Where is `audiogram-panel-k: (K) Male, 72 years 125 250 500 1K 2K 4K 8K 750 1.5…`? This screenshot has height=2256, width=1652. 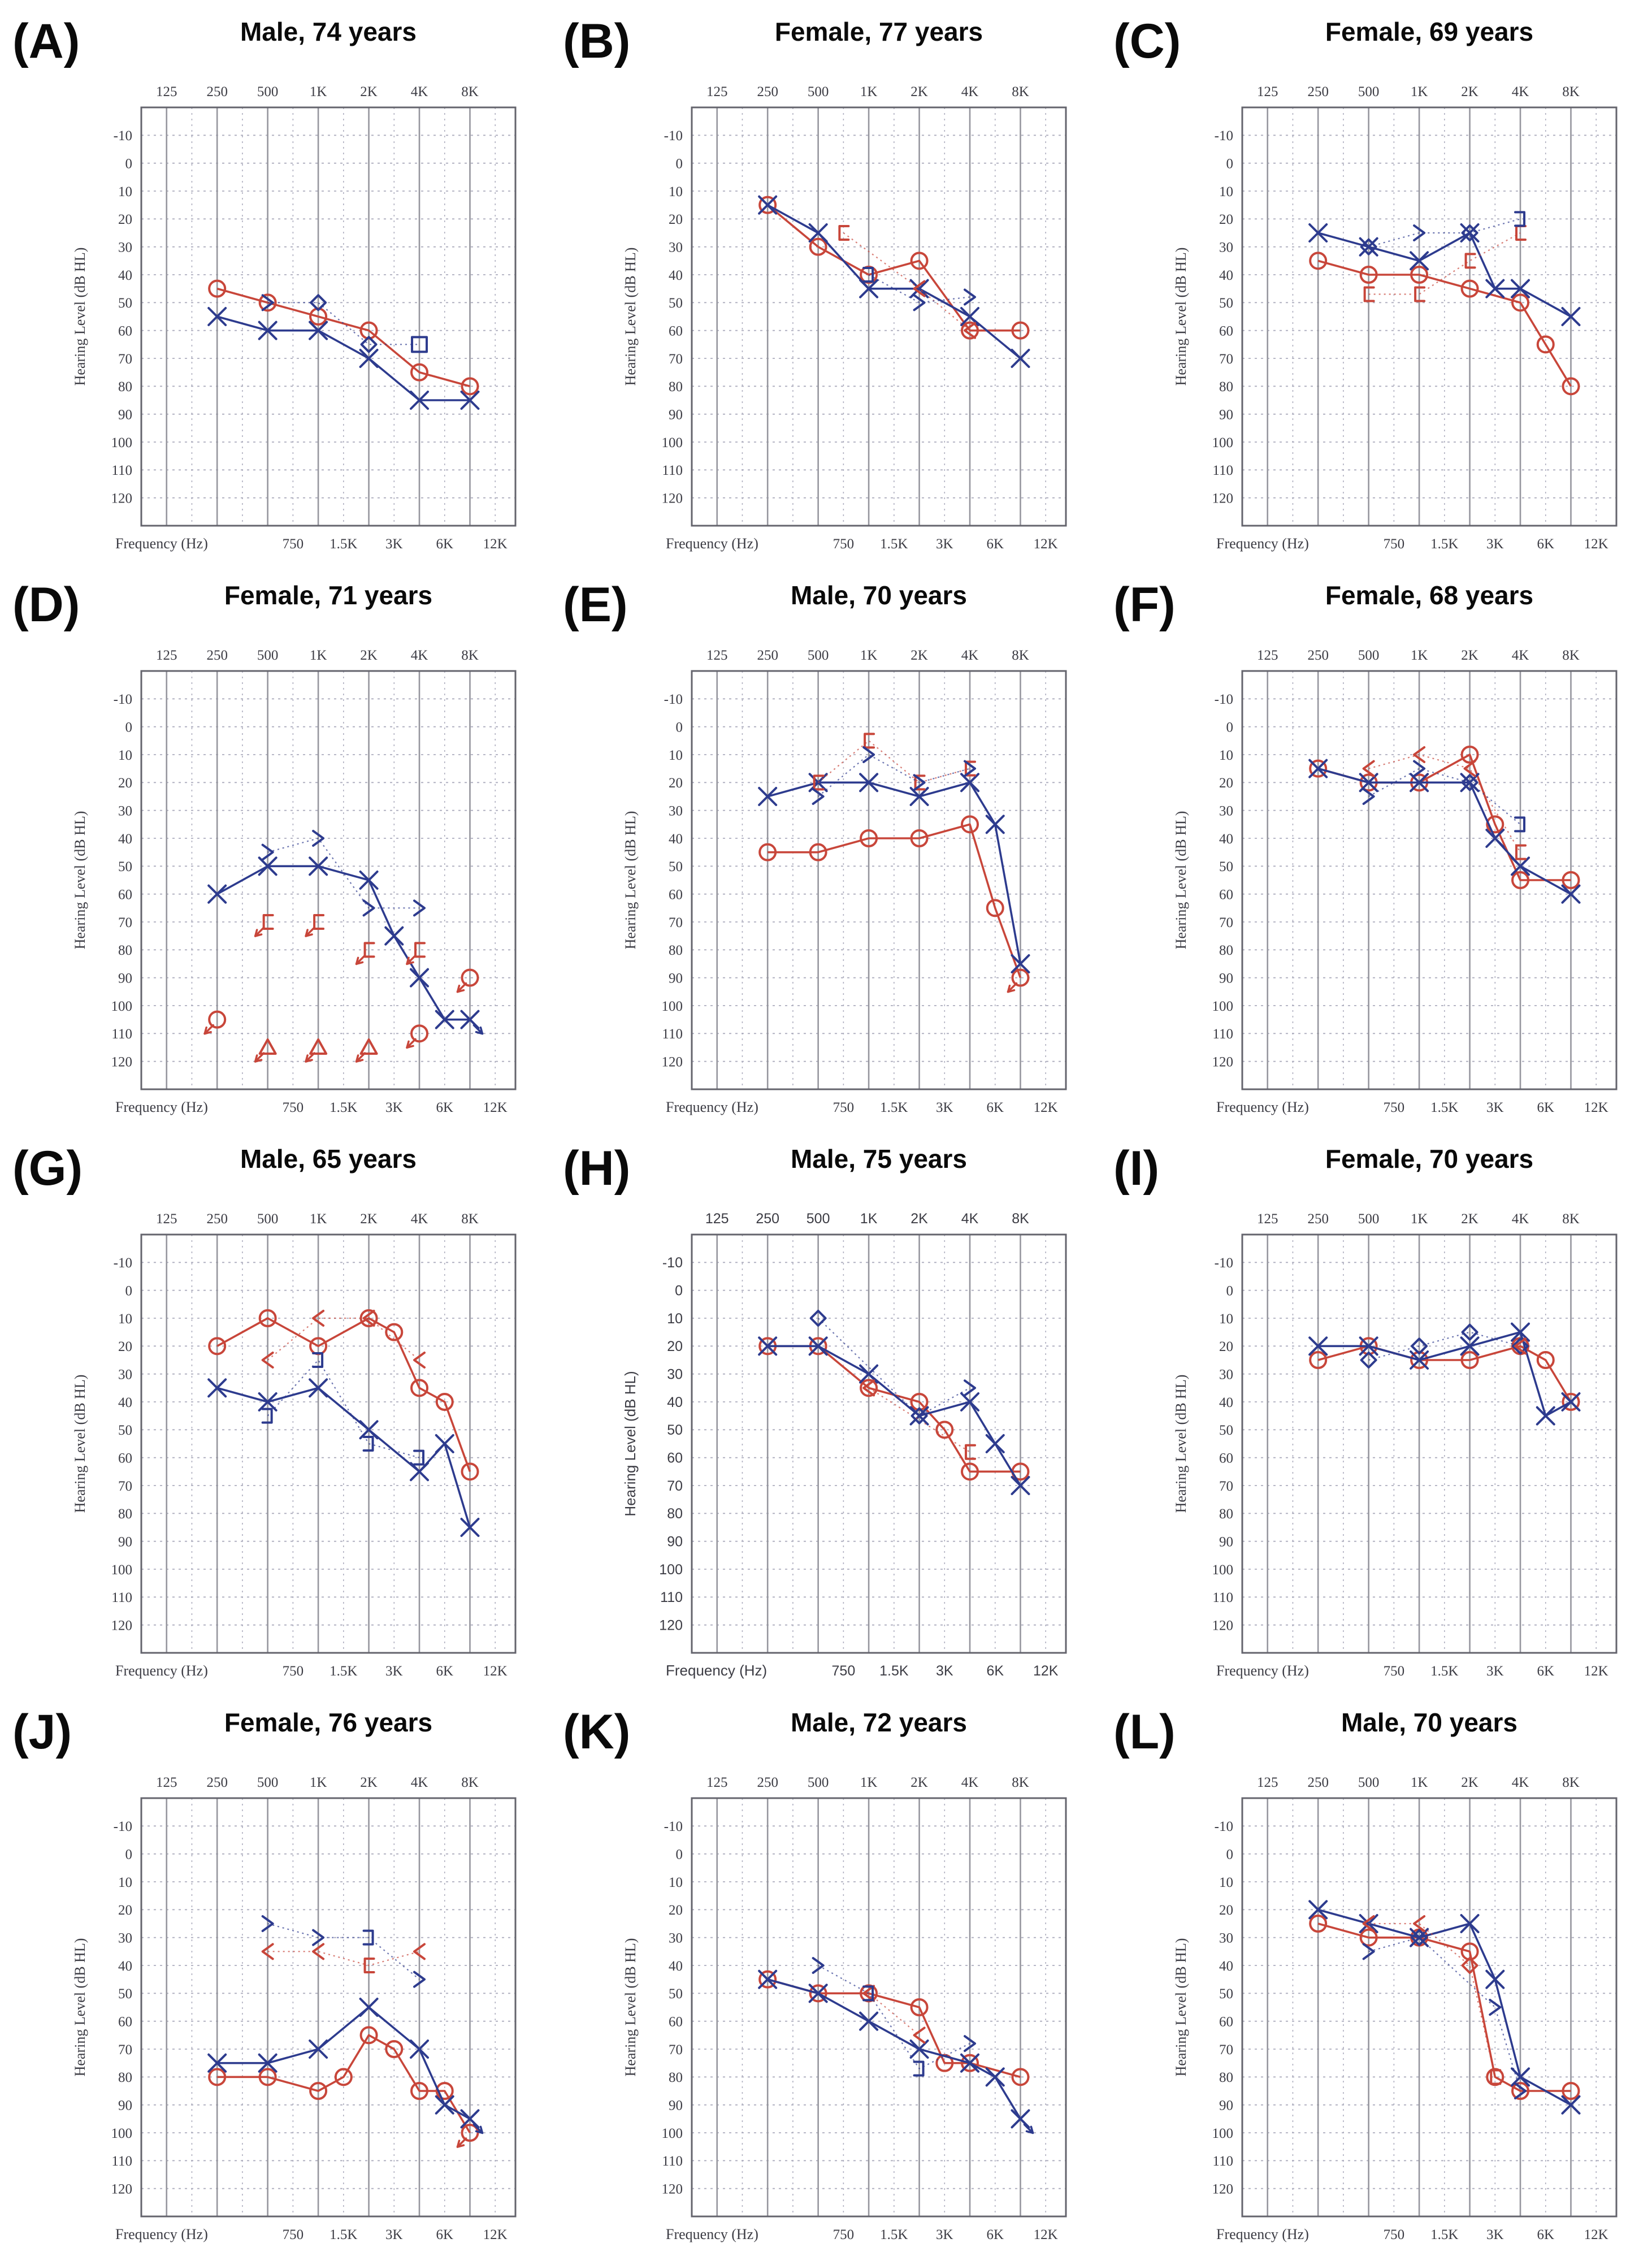
audiogram-panel-k: (K) Male, 72 years 125 250 500 1K 2K 4K 8K 750 1.5… is located at coordinates (825, 1972).